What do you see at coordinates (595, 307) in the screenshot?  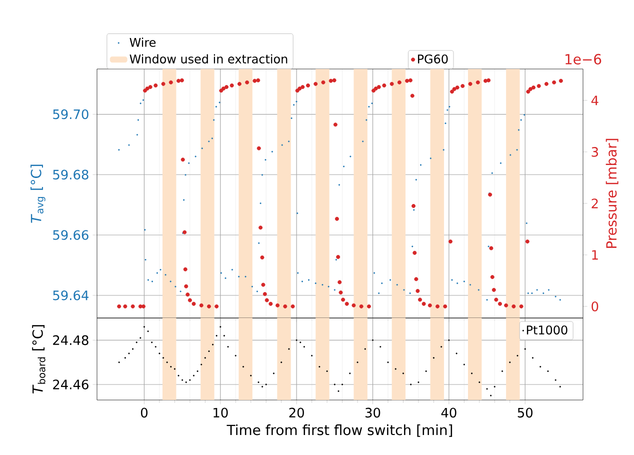 I see `y2-tick-label: 0` at bounding box center [595, 307].